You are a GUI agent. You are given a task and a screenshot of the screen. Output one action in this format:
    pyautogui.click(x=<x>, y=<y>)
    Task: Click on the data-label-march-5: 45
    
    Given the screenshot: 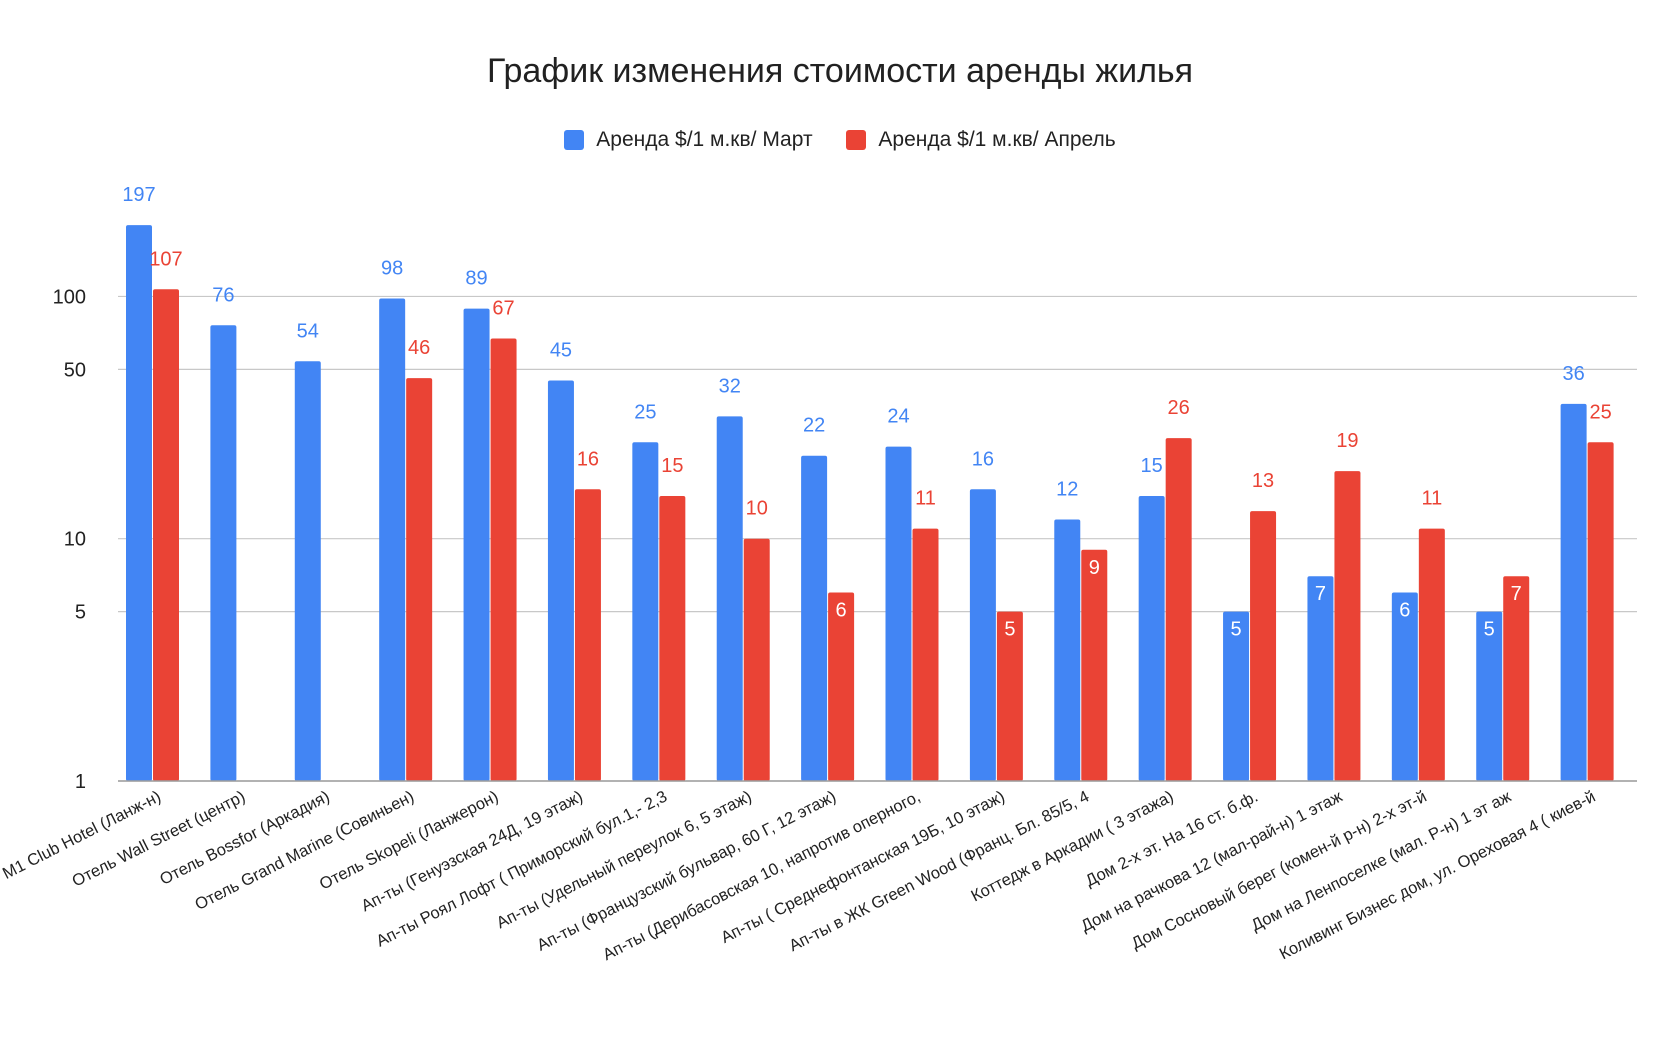 What is the action you would take?
    pyautogui.click(x=561, y=350)
    